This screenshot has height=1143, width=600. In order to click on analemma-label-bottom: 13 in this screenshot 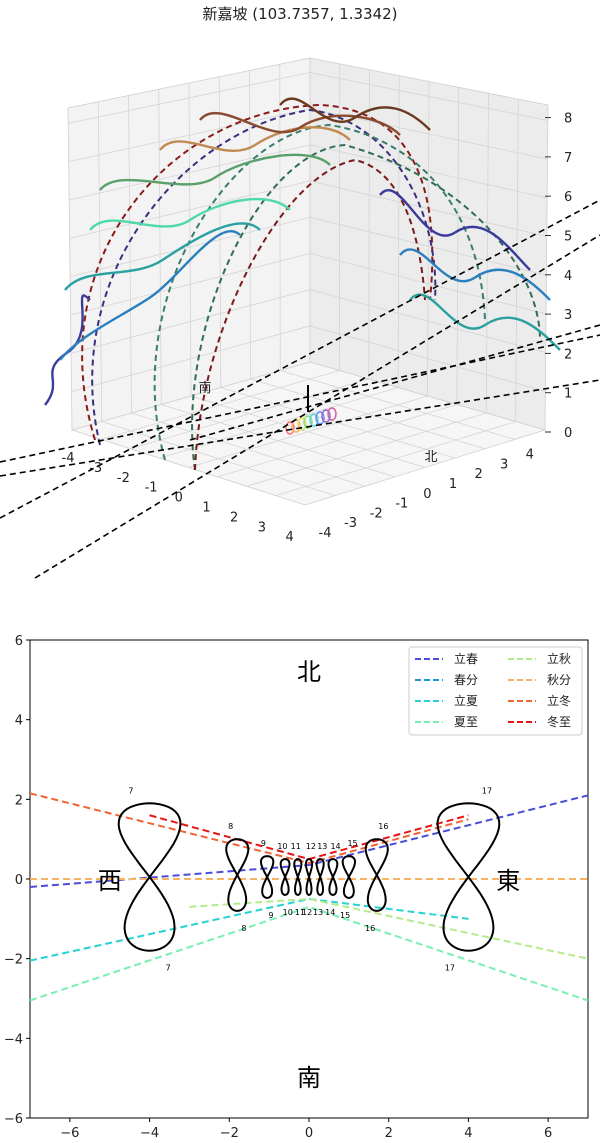, I will do `click(318, 912)`.